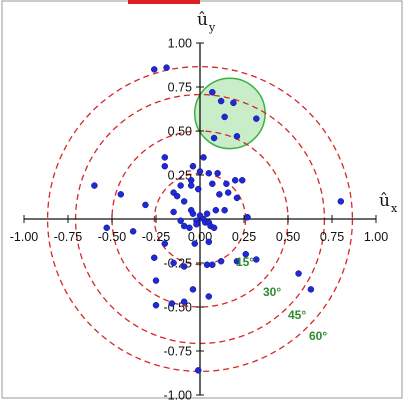 This screenshot has height=401, width=404. What do you see at coordinates (376, 237) in the screenshot?
I see `x-tick-label: 1.00` at bounding box center [376, 237].